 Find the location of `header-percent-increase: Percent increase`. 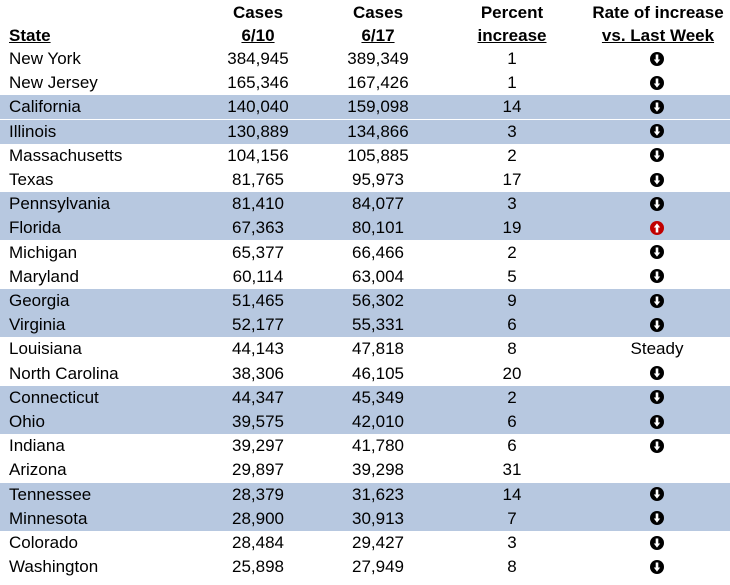

header-percent-increase: Percent increase is located at coordinates (512, 24).